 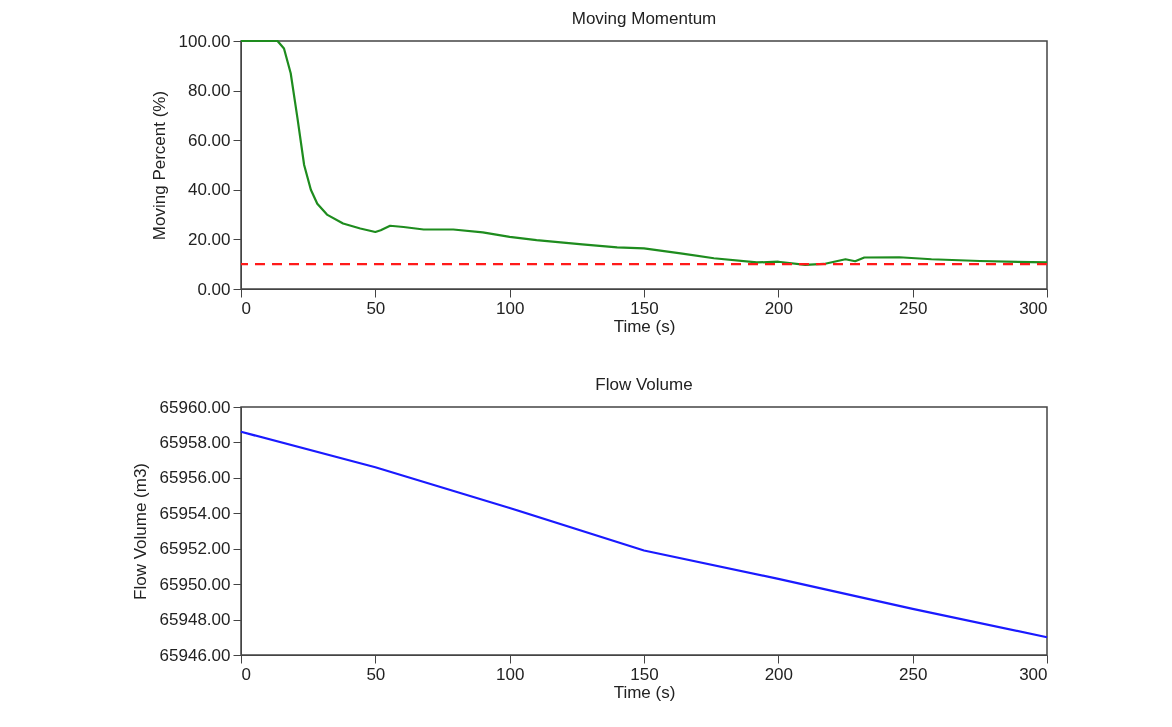 What do you see at coordinates (195, 584) in the screenshot?
I see `y-tick-label: 65950.00` at bounding box center [195, 584].